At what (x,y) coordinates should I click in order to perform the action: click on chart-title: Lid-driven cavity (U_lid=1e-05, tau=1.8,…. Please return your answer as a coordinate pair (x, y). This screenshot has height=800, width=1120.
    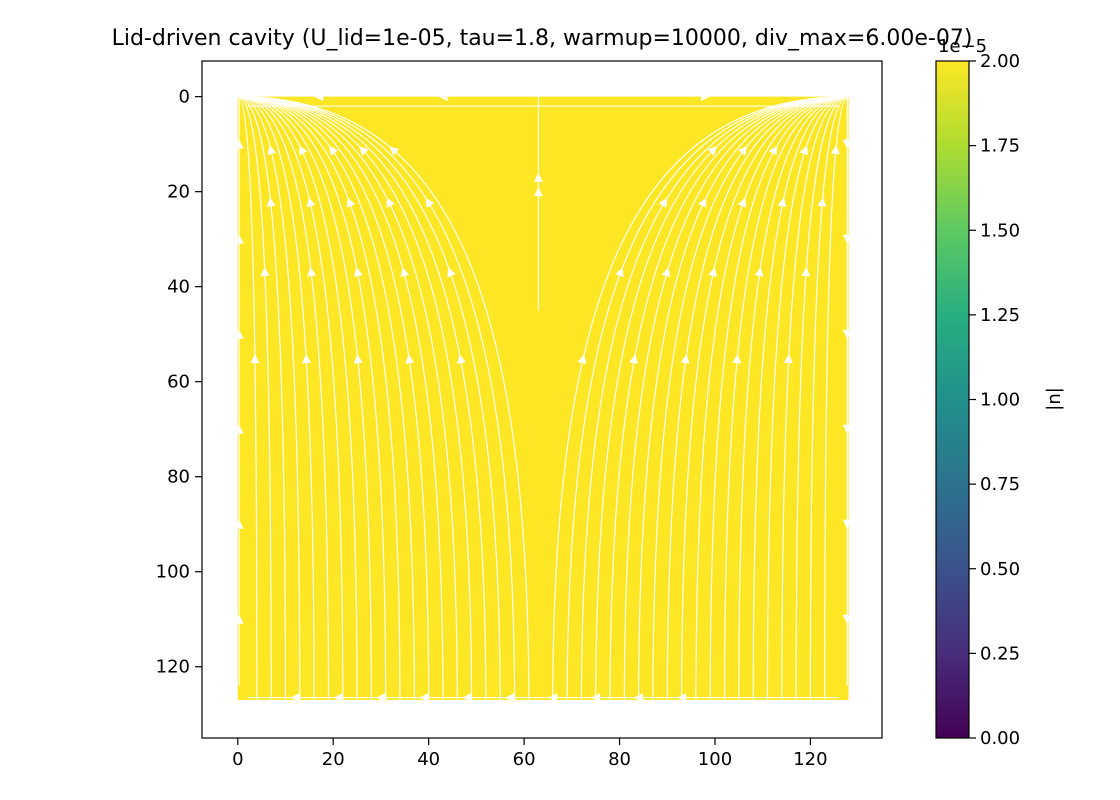
    Looking at the image, I should click on (542, 38).